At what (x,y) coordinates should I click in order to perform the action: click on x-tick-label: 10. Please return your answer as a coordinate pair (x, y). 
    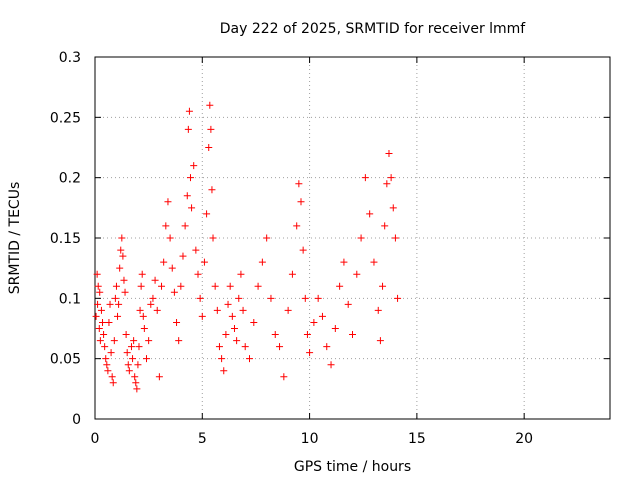
    Looking at the image, I should click on (310, 439).